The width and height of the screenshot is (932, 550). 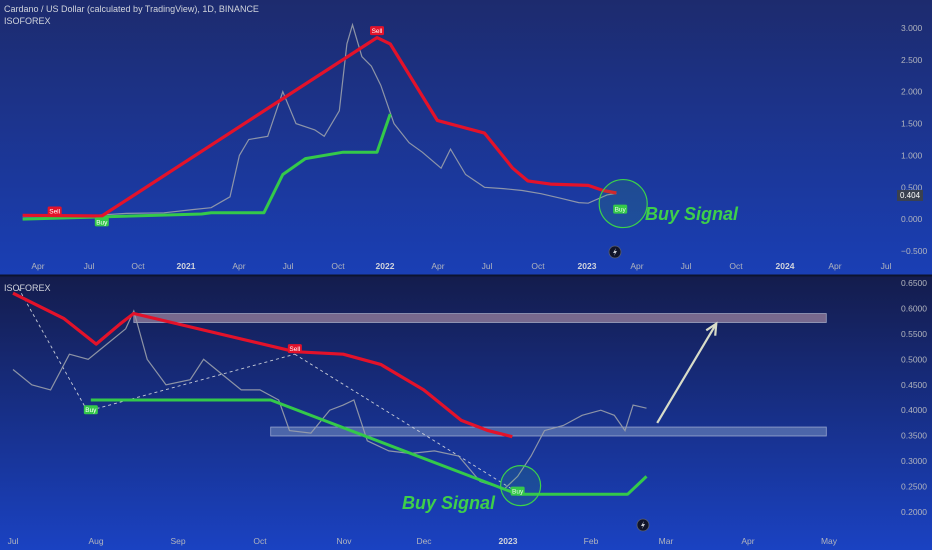 What do you see at coordinates (207, 167) in the screenshot?
I see `support-line` at bounding box center [207, 167].